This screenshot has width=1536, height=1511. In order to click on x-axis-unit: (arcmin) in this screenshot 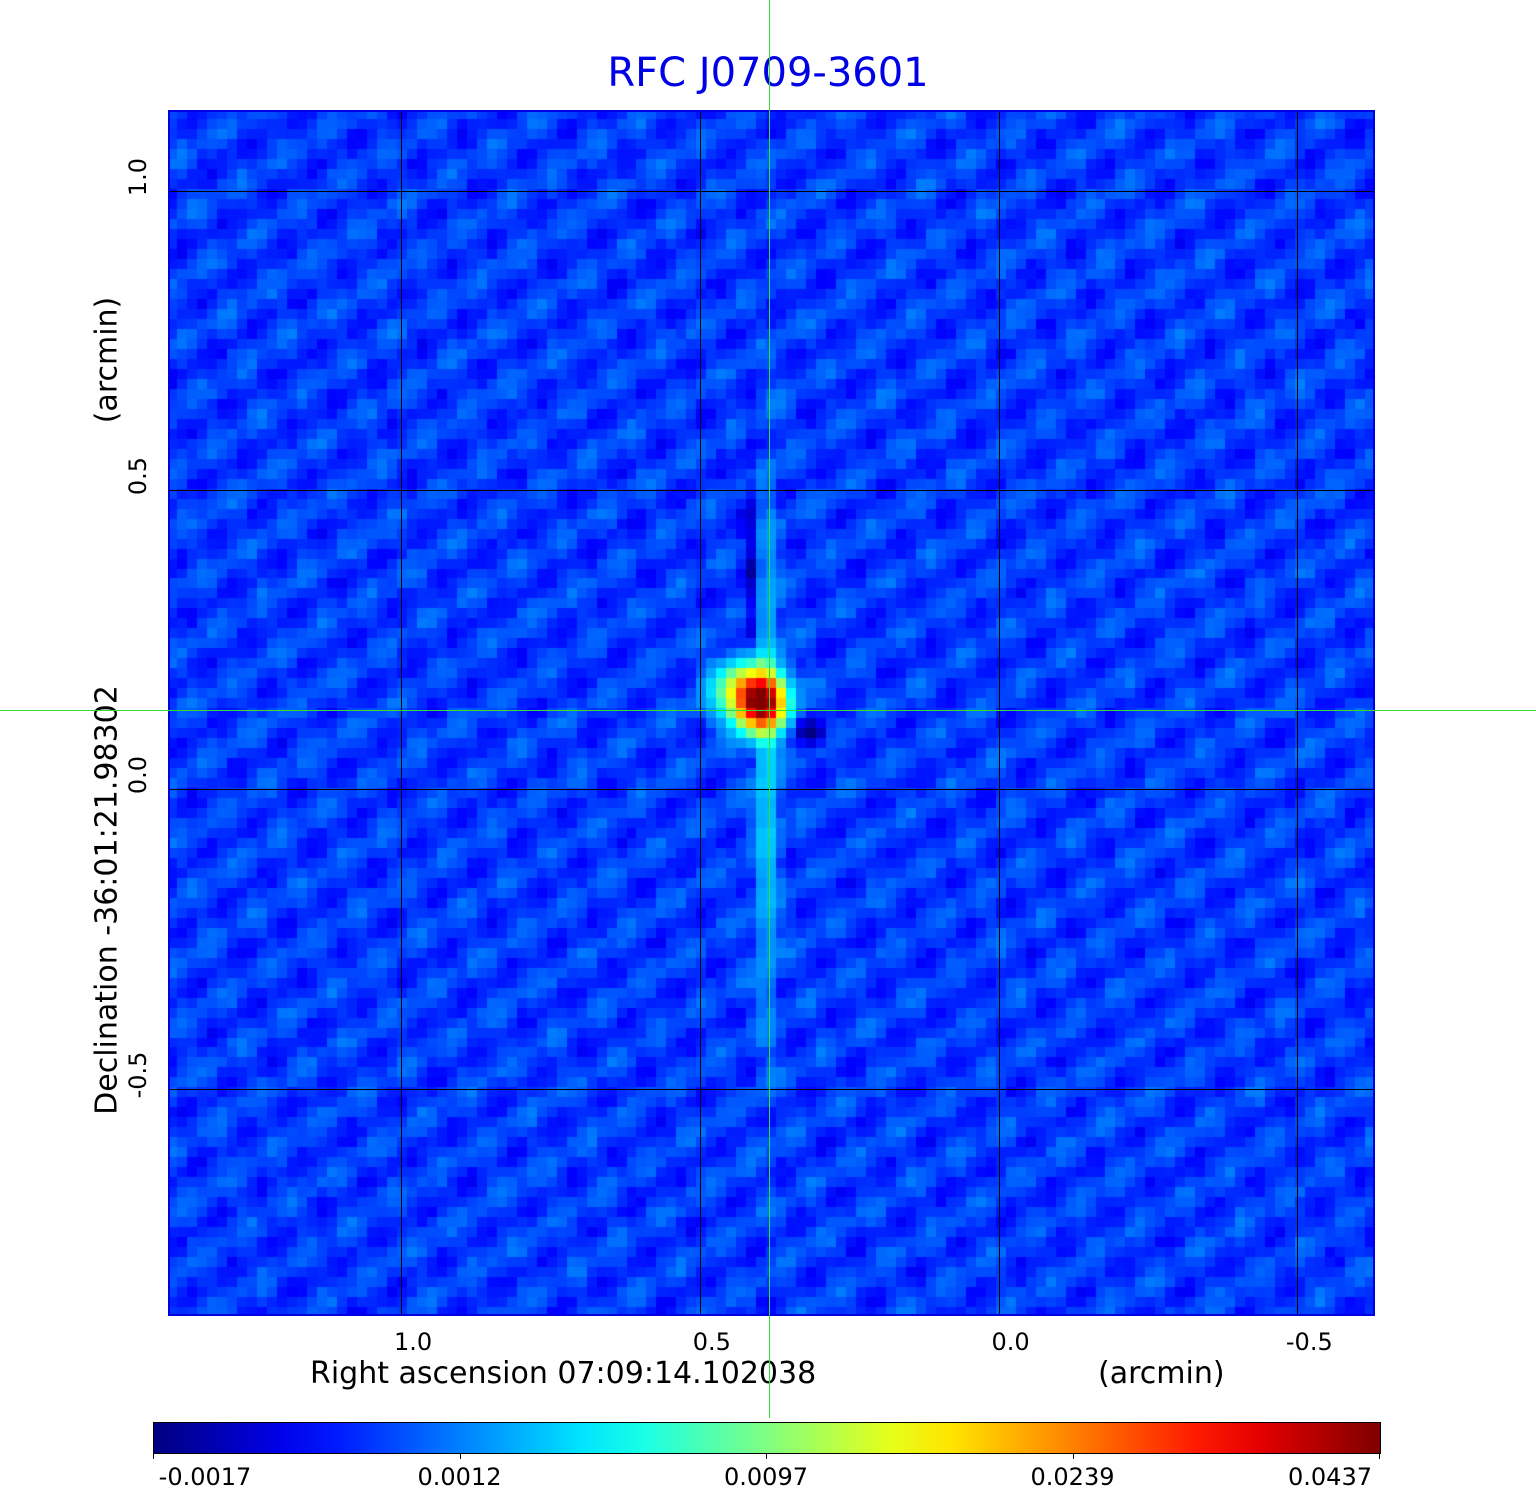, I will do `click(1161, 1373)`.